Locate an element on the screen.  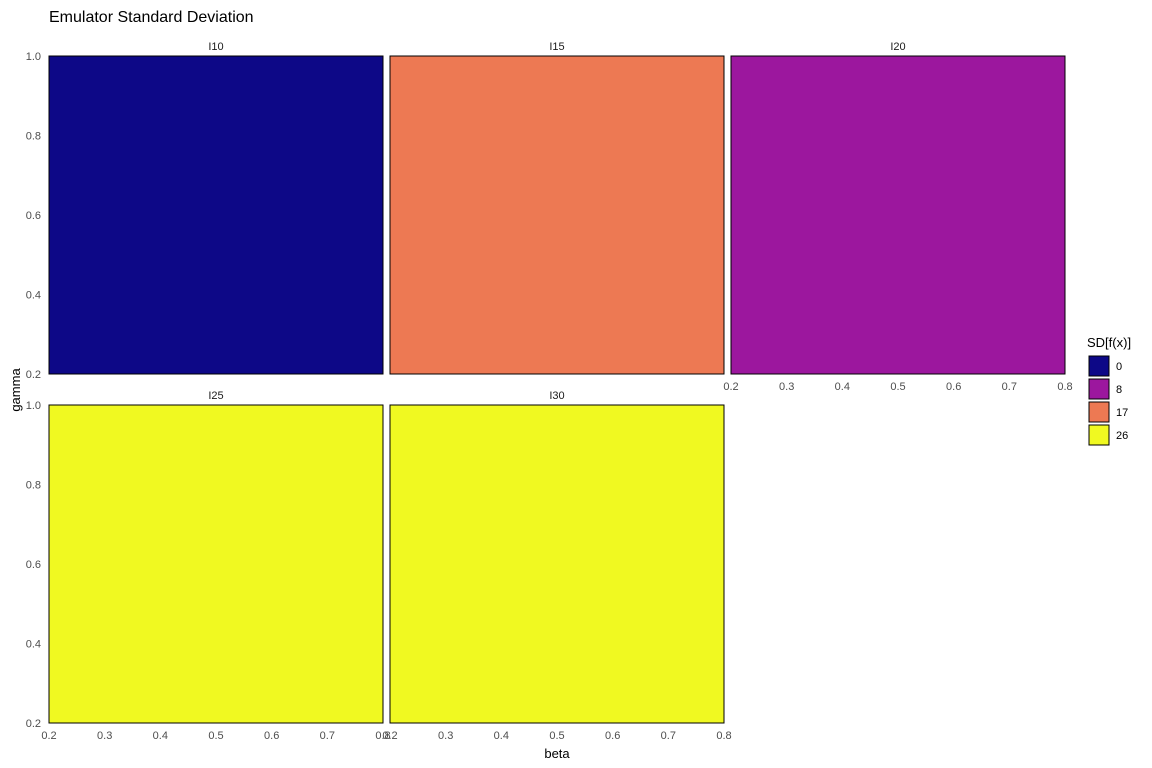
chart-title: Emulator Standard Deviation is located at coordinates (151, 17).